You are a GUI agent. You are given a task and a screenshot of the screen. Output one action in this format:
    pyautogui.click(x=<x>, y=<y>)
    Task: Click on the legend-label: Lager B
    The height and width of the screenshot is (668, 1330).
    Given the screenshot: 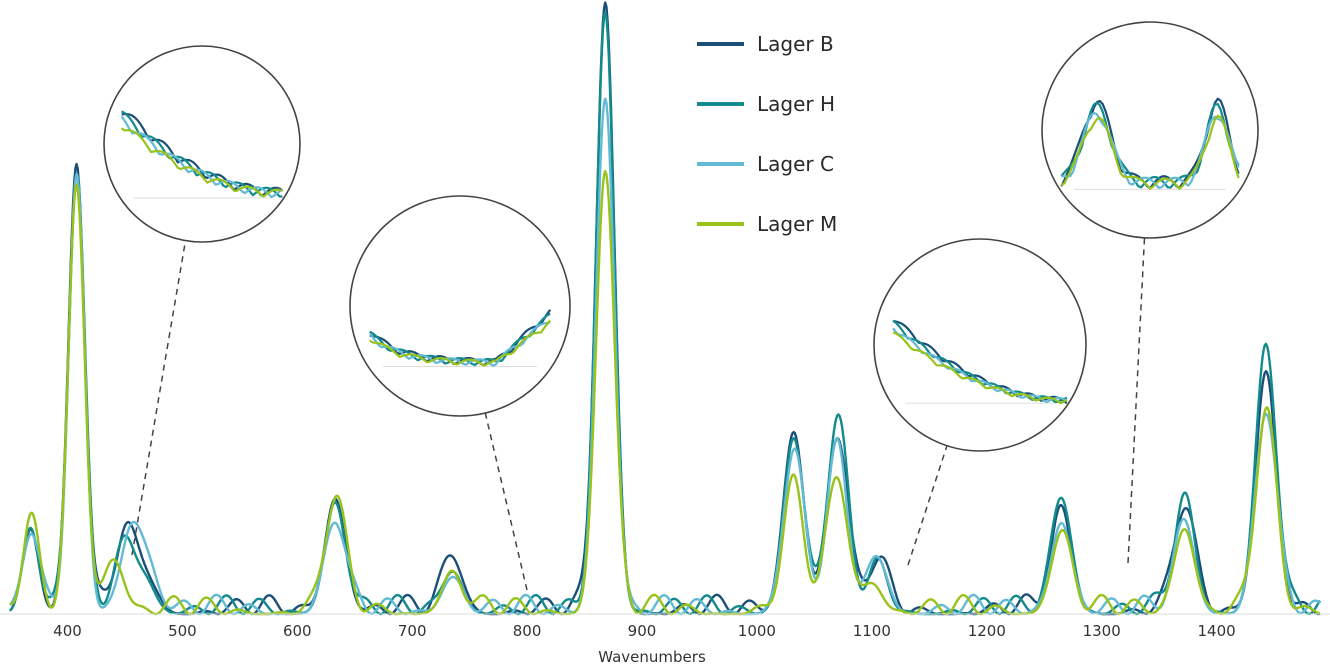 What is the action you would take?
    pyautogui.click(x=795, y=44)
    